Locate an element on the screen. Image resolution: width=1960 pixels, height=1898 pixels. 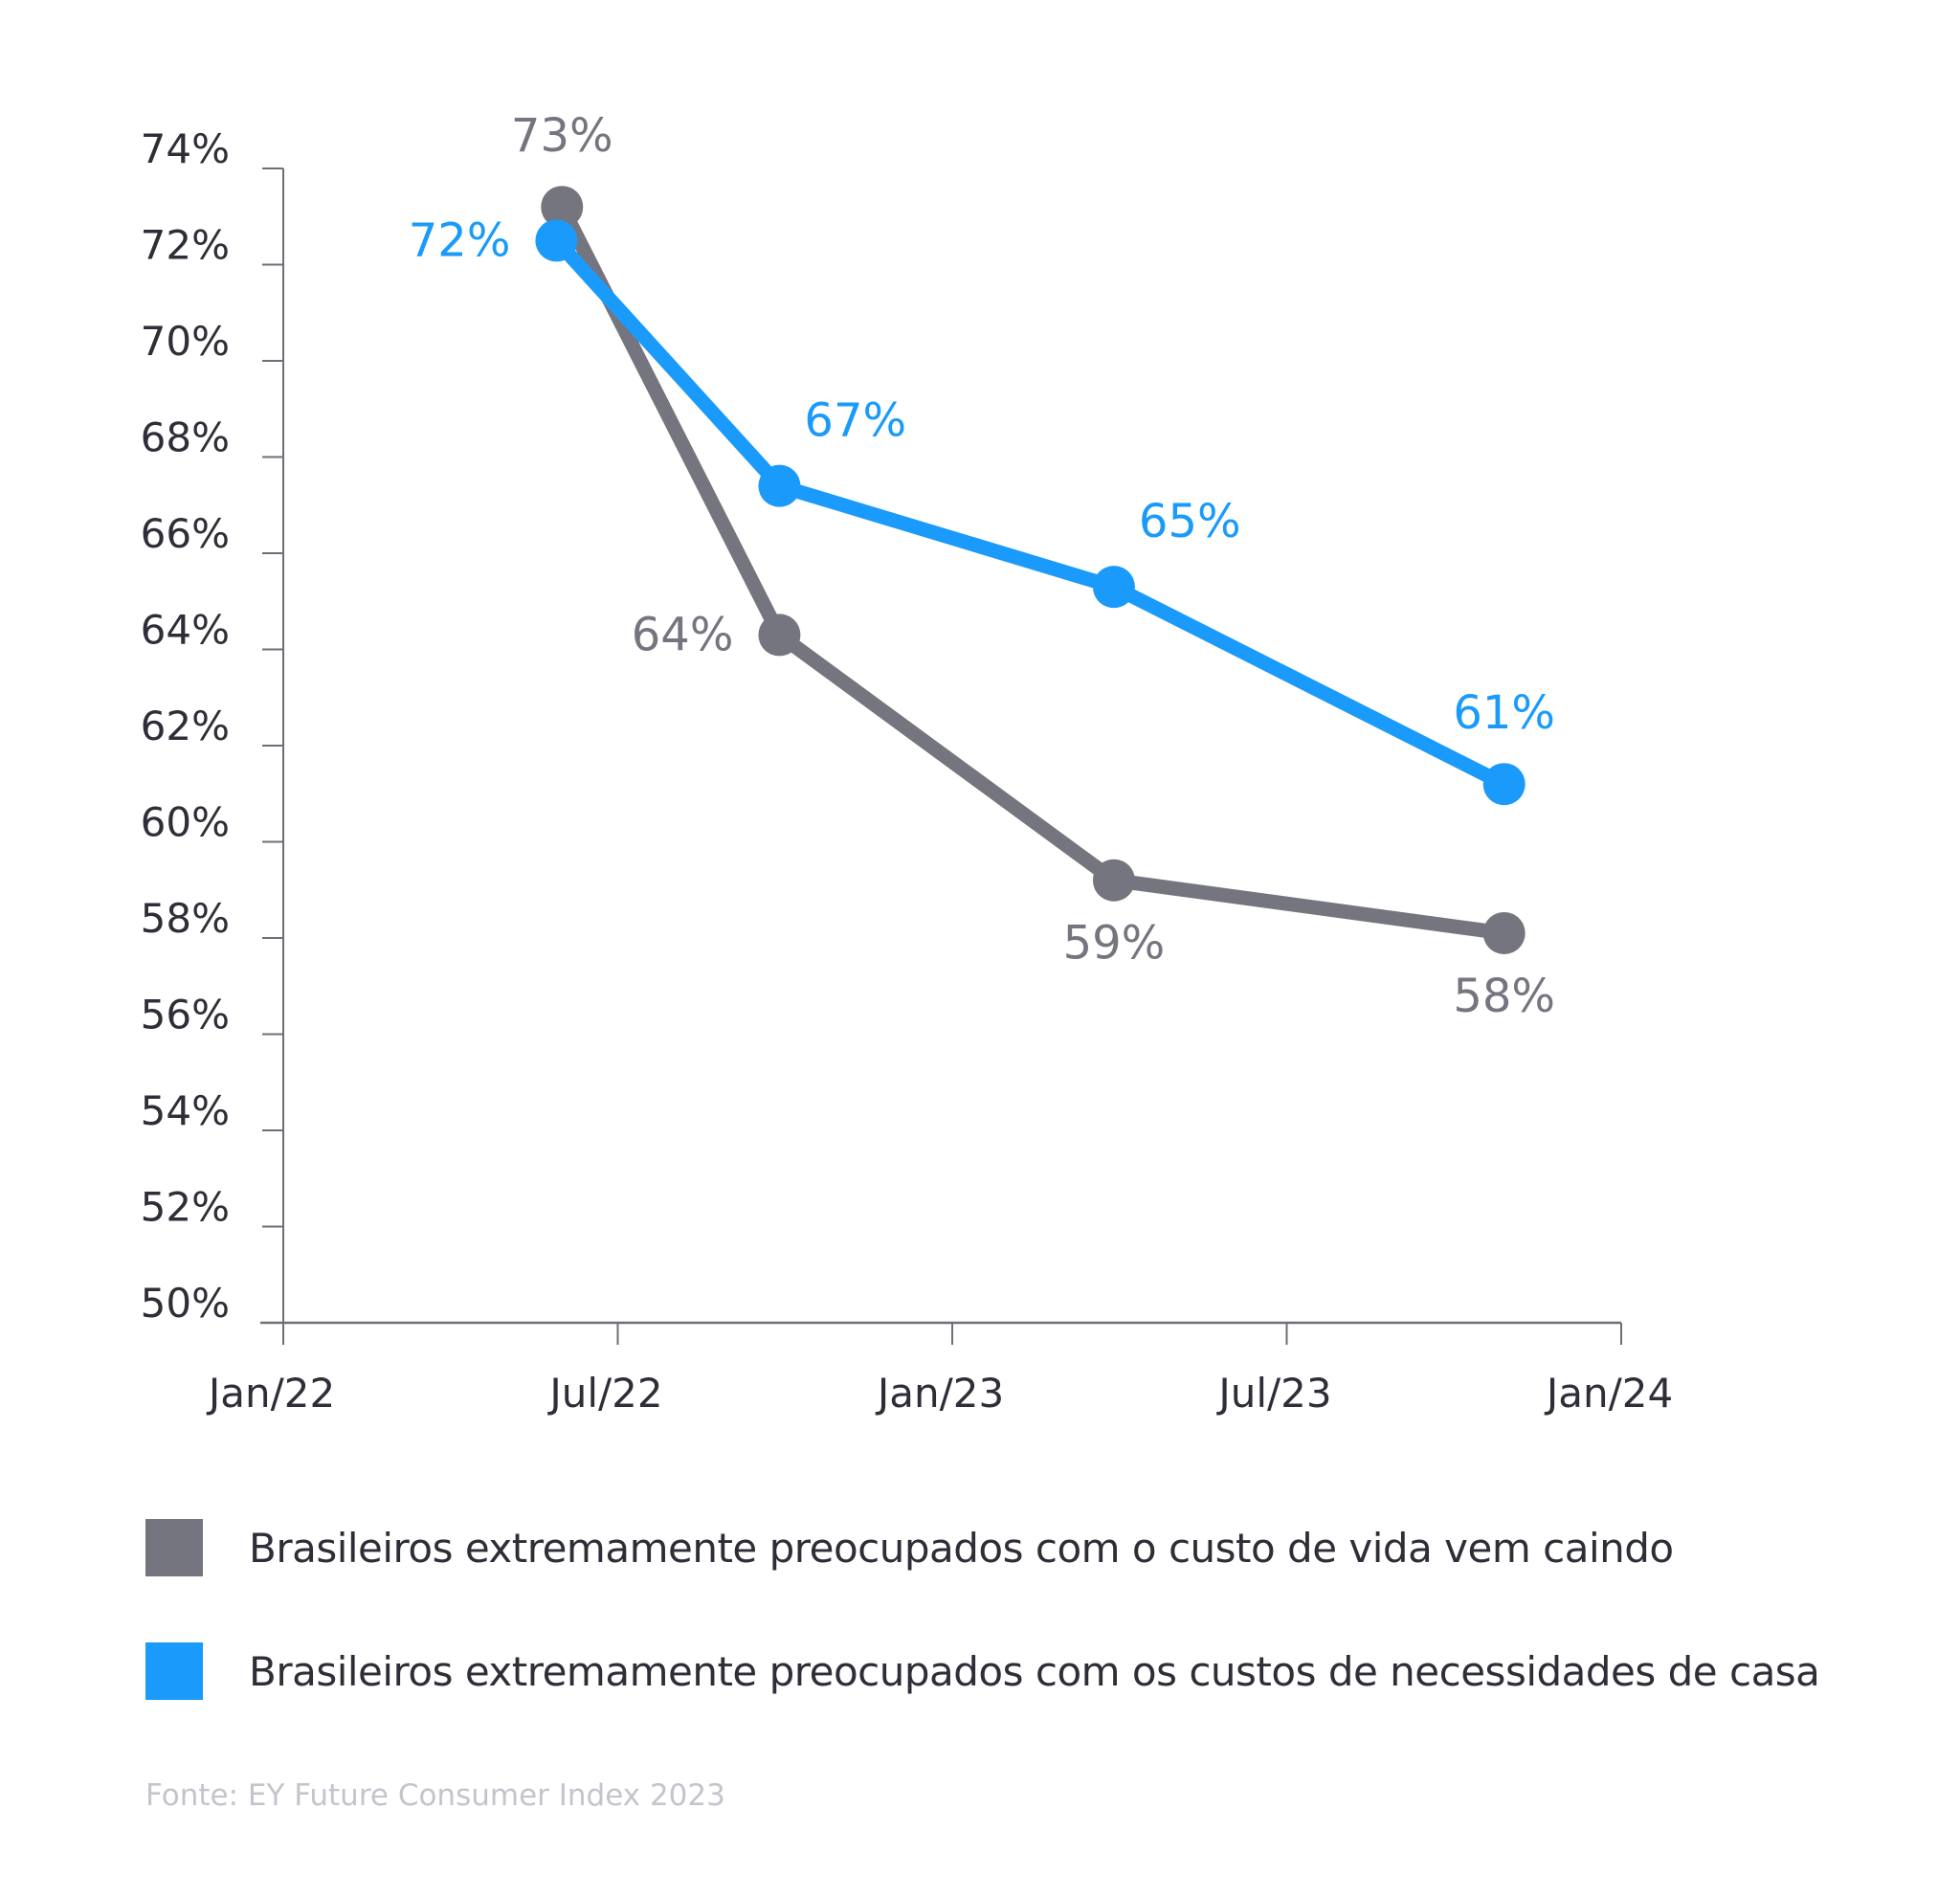
y-tick-label: 66% is located at coordinates (186, 533).